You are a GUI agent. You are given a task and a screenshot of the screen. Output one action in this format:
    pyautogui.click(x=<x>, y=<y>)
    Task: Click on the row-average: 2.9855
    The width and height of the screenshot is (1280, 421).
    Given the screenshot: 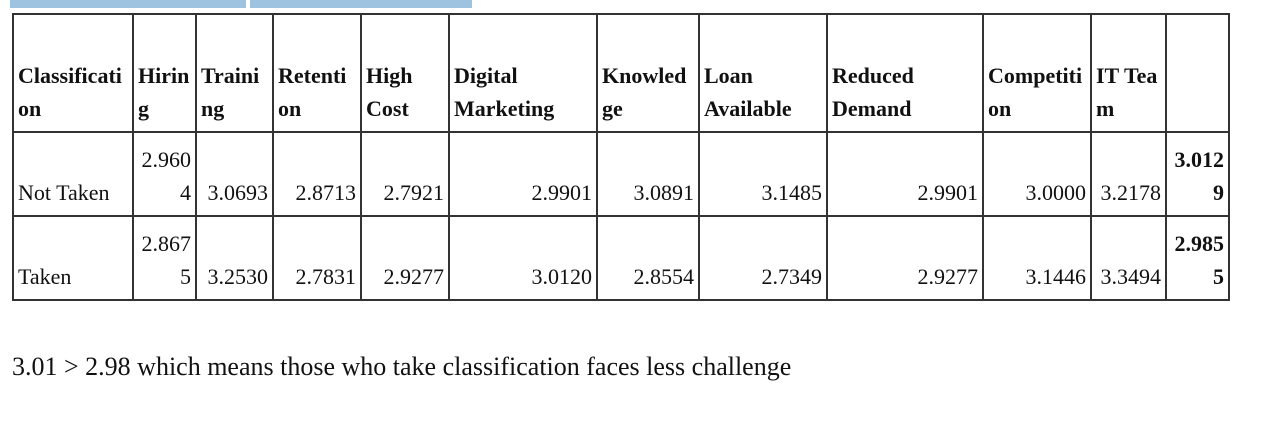 What is the action you would take?
    pyautogui.click(x=1197, y=258)
    